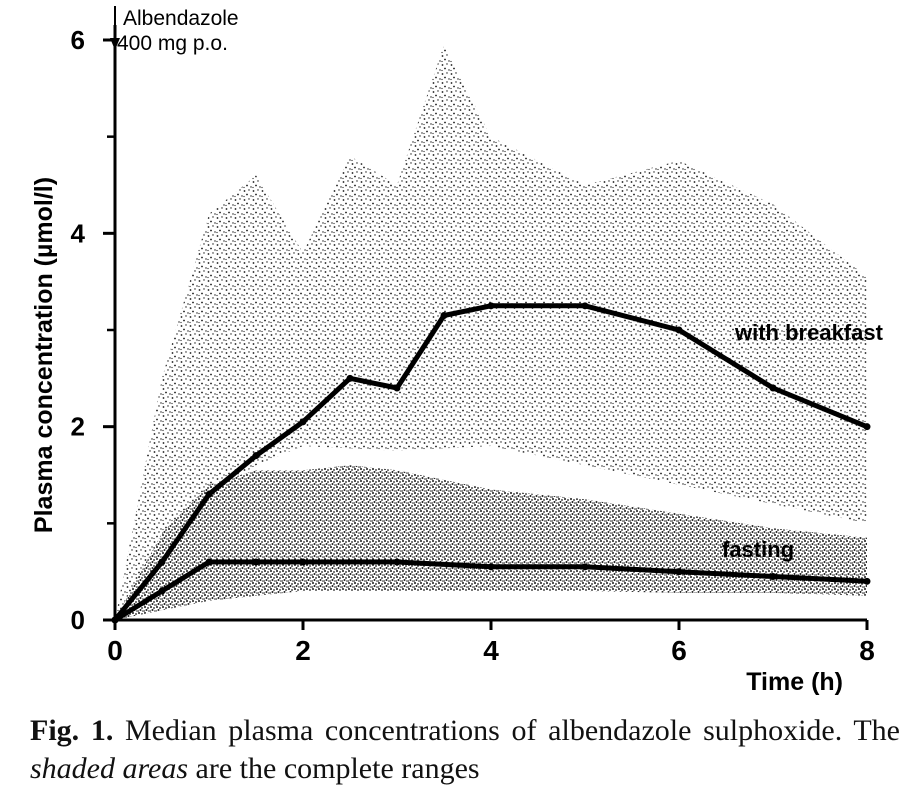 Image resolution: width=919 pixels, height=809 pixels. What do you see at coordinates (115, 44) in the screenshot?
I see `dose-arrow-head` at bounding box center [115, 44].